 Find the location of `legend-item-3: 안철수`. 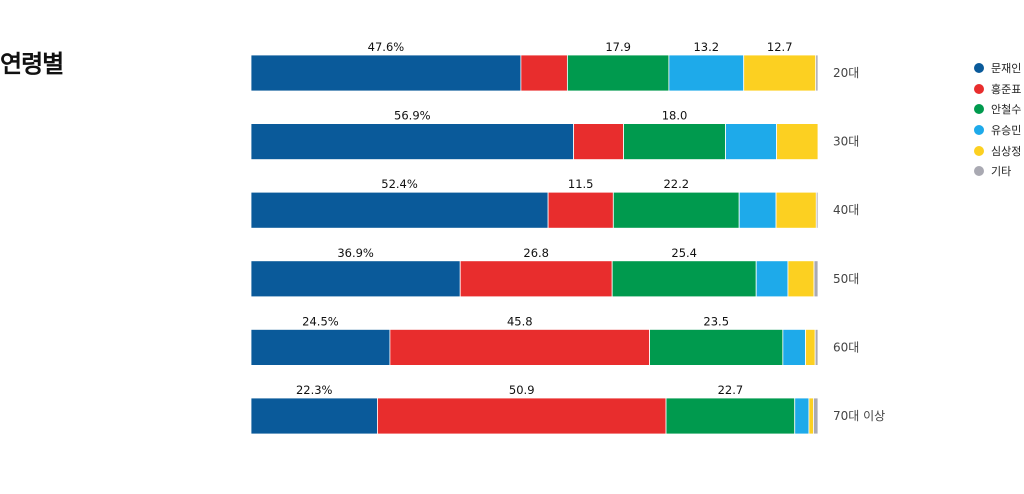

legend-item-3: 안철수 is located at coordinates (997, 109).